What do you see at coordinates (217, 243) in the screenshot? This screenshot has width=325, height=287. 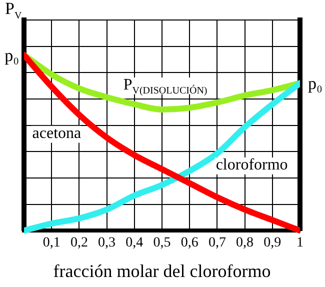 I see `x-tick-label: 0,7` at bounding box center [217, 243].